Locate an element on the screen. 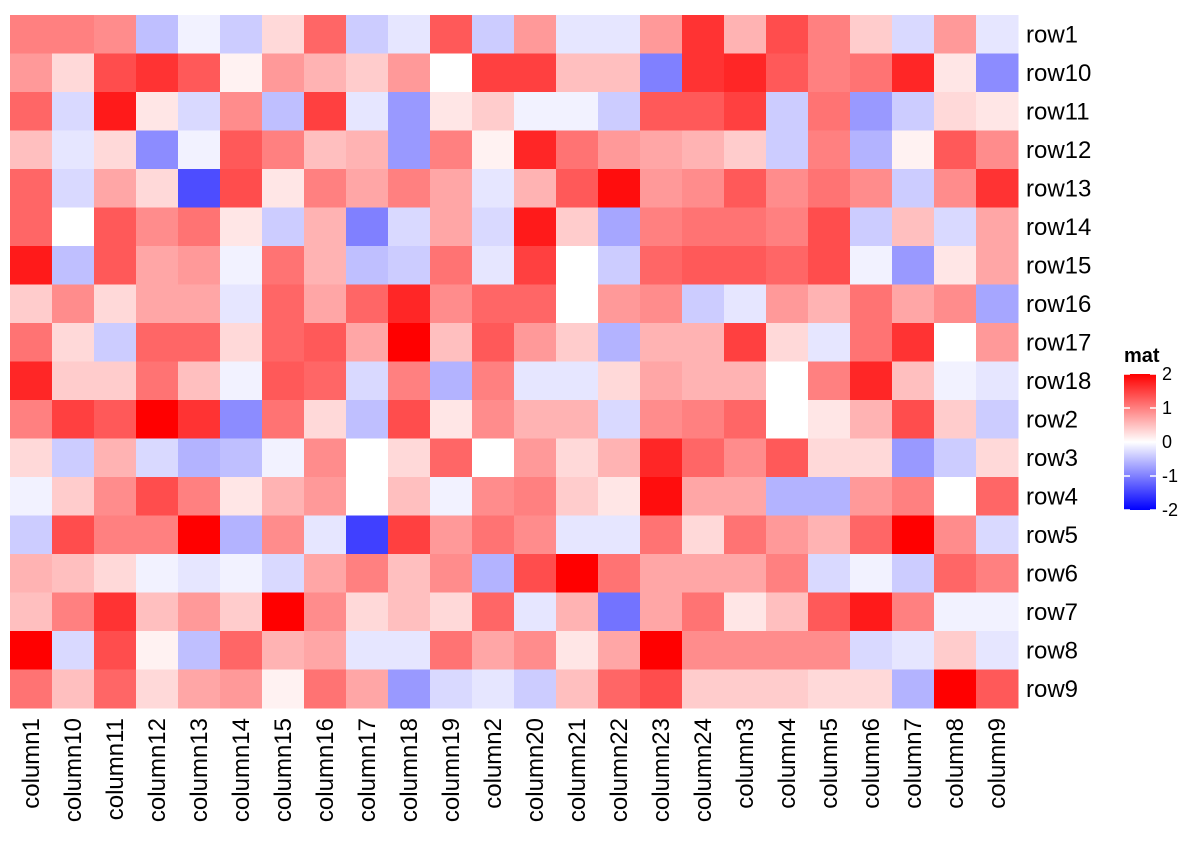 This screenshot has height=862, width=1200. heatmap-cell-row11-column15 is located at coordinates (283, 111).